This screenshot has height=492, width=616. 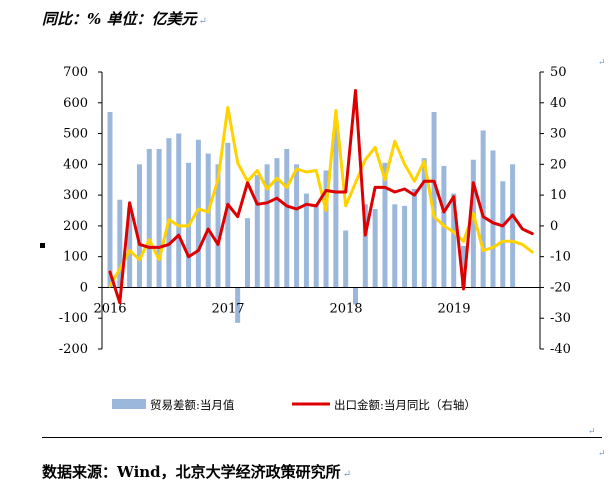 I want to click on legend-swatch-bars, so click(x=129, y=404).